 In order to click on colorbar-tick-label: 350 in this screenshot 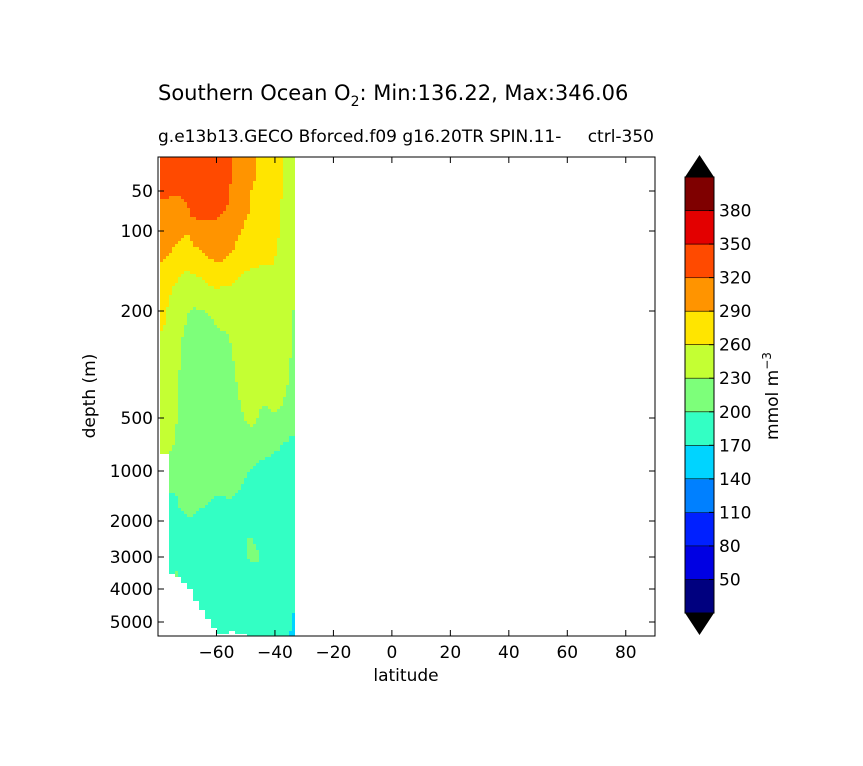, I will do `click(735, 245)`.